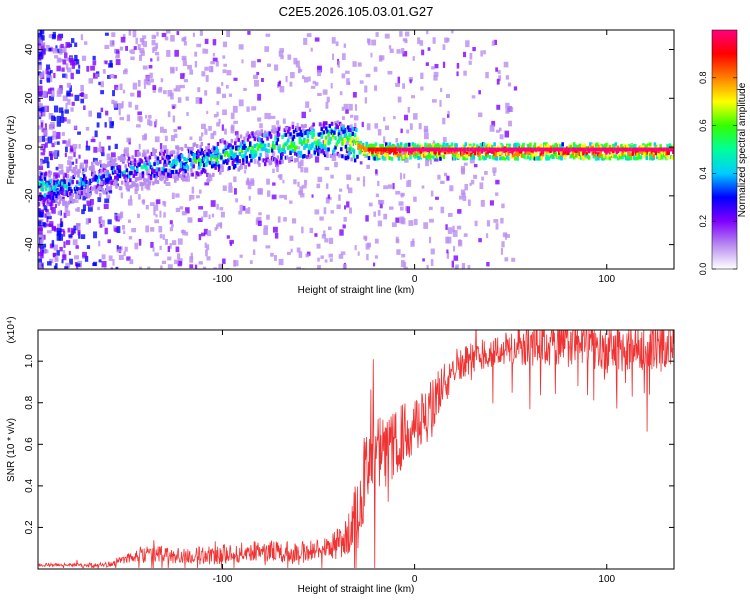 The height and width of the screenshot is (605, 750). Describe the element at coordinates (11, 329) in the screenshot. I see `snr-yscale-label: (x10⁴)` at that location.